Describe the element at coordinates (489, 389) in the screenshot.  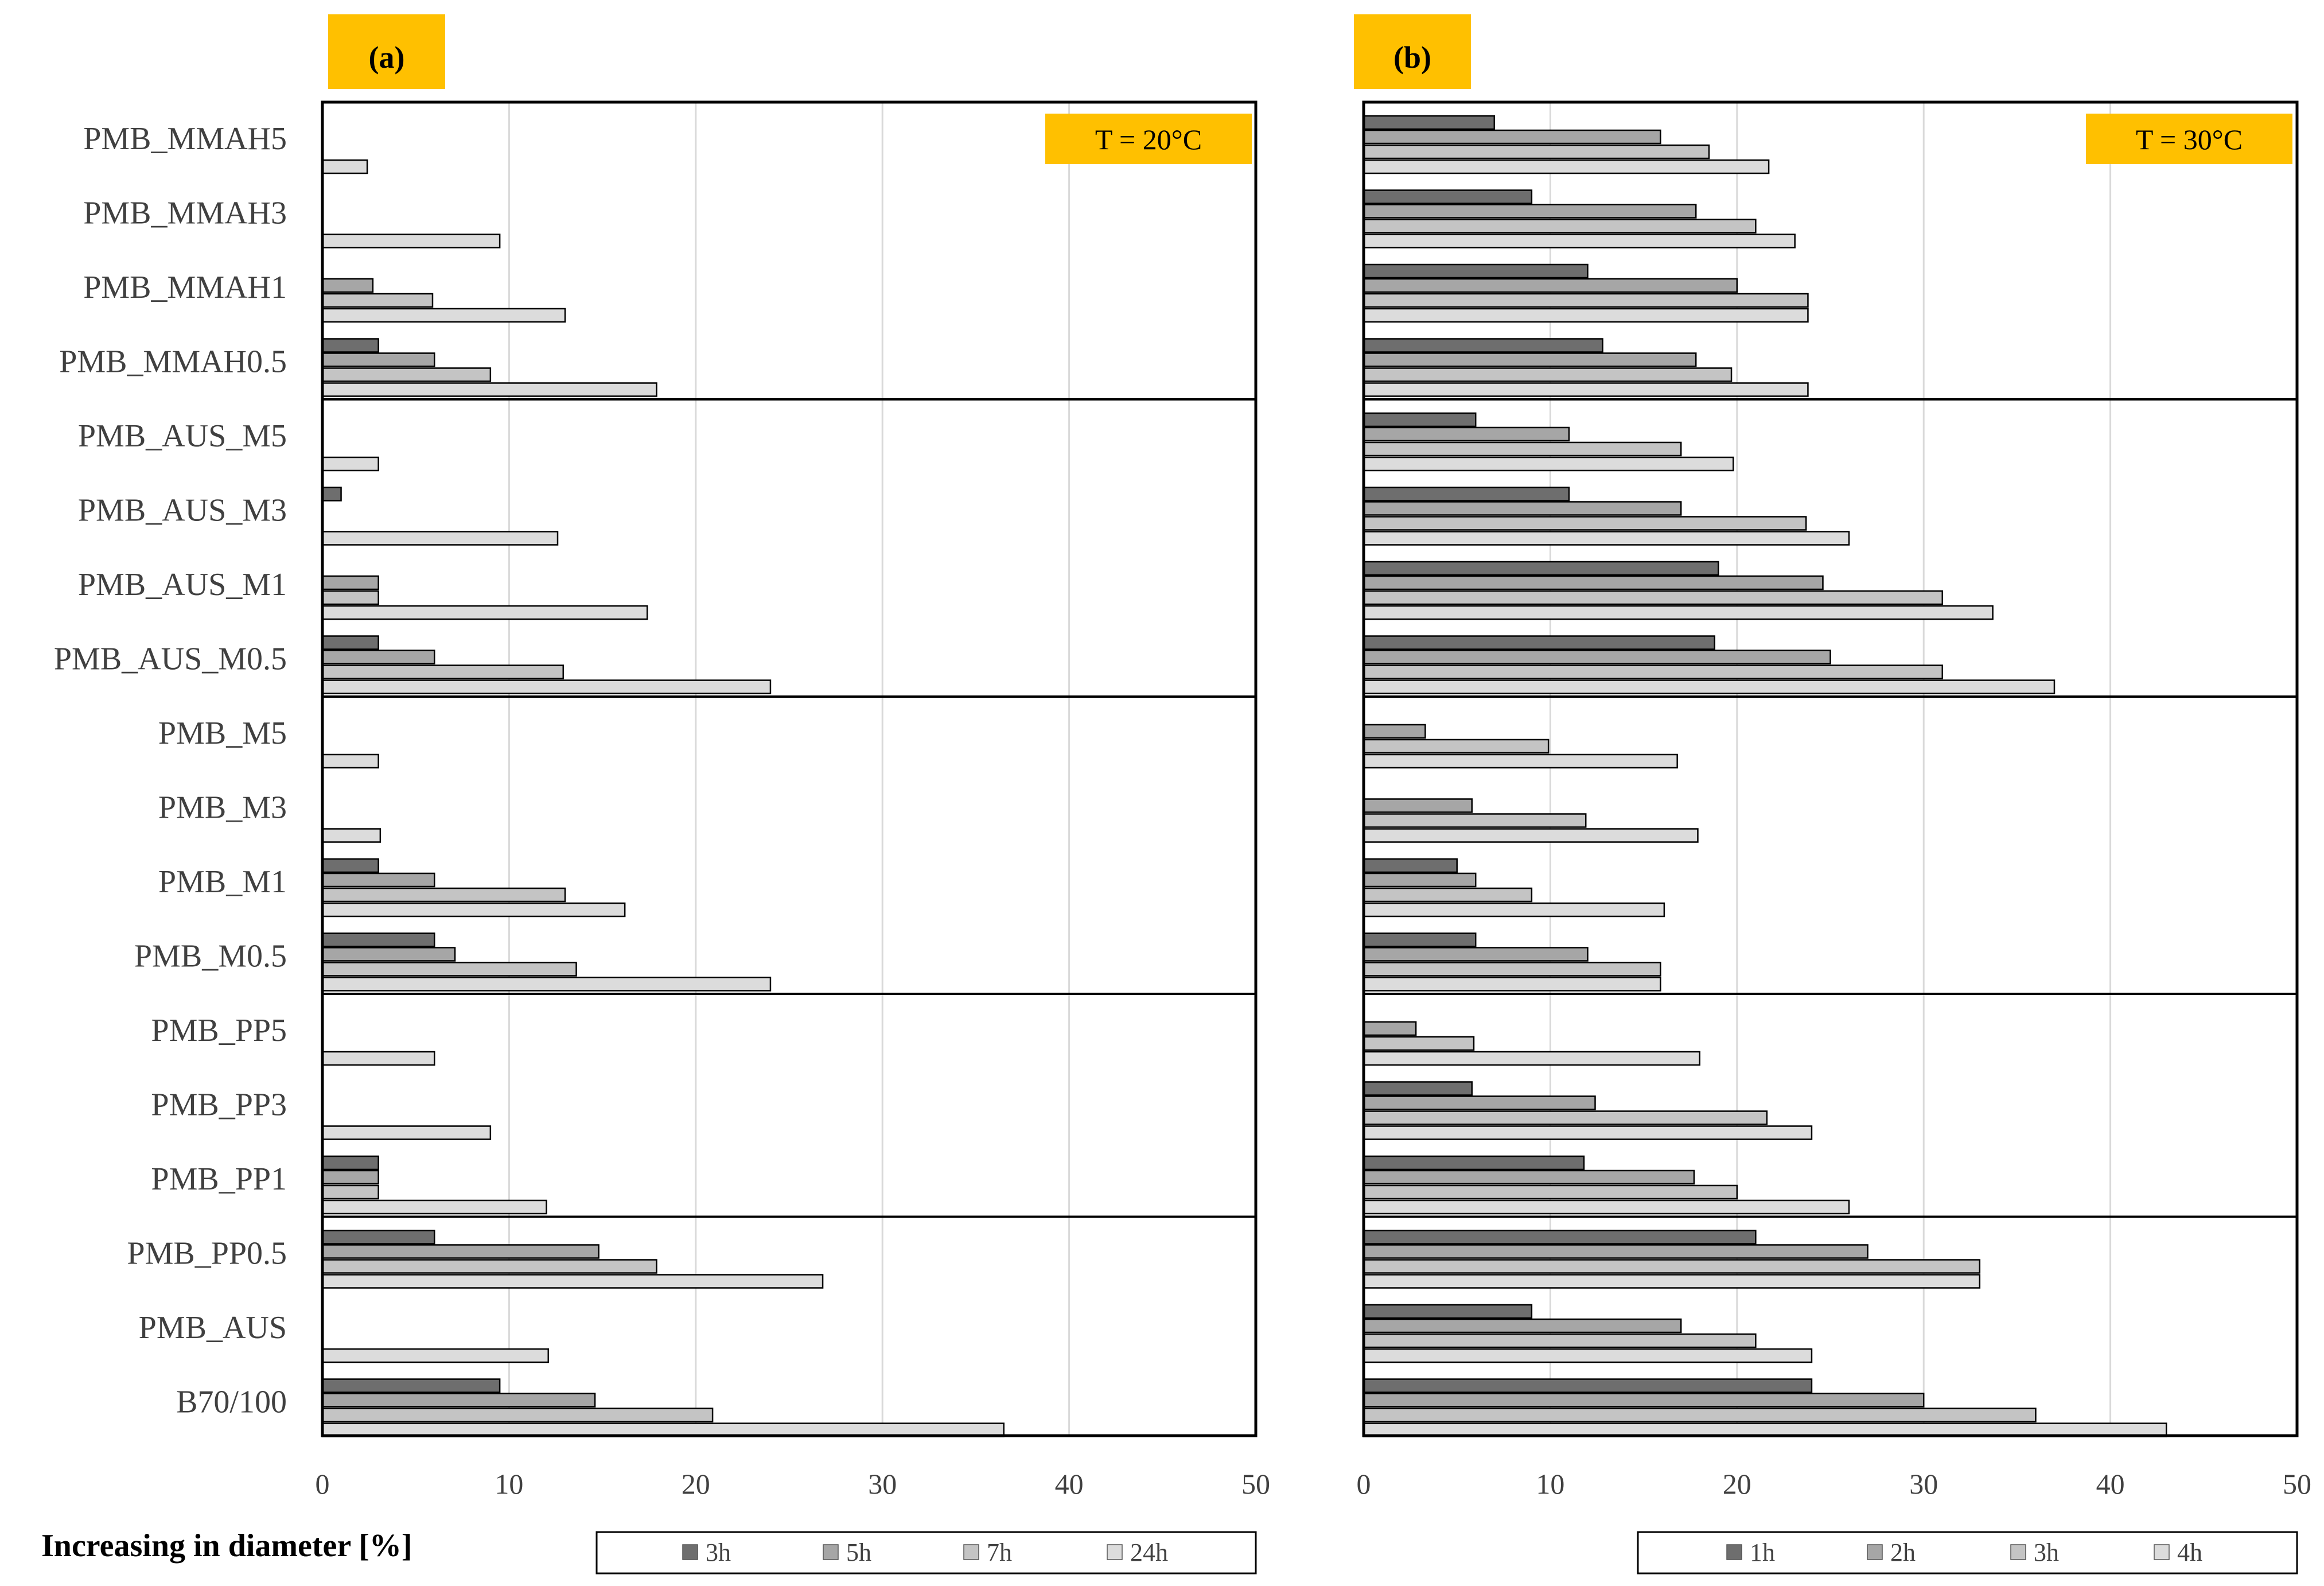
I see `bar-24h-PMB_MMAH0.5` at that location.